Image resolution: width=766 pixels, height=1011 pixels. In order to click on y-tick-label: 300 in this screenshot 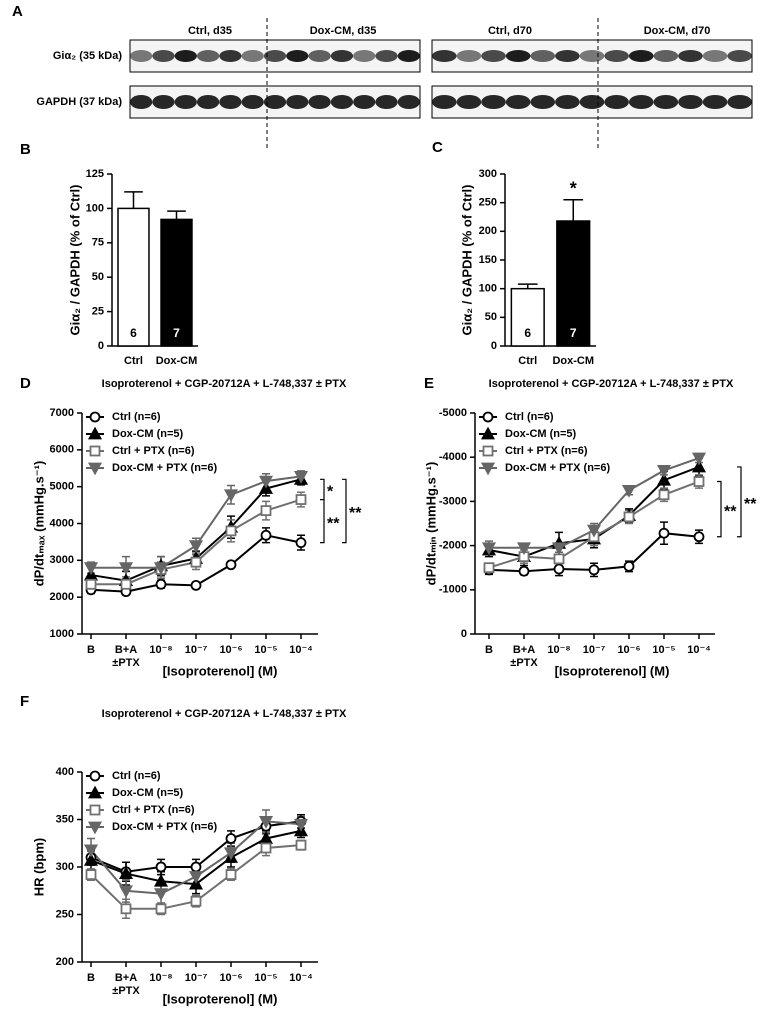, I will do `click(488, 174)`.